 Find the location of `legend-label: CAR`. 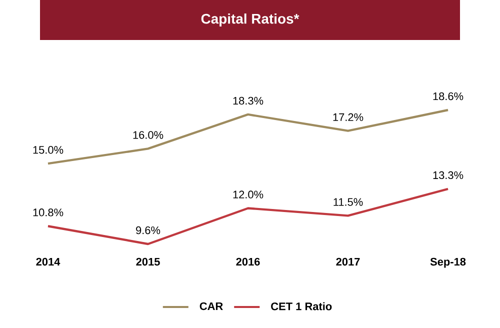

legend-label: CAR is located at coordinates (211, 306).